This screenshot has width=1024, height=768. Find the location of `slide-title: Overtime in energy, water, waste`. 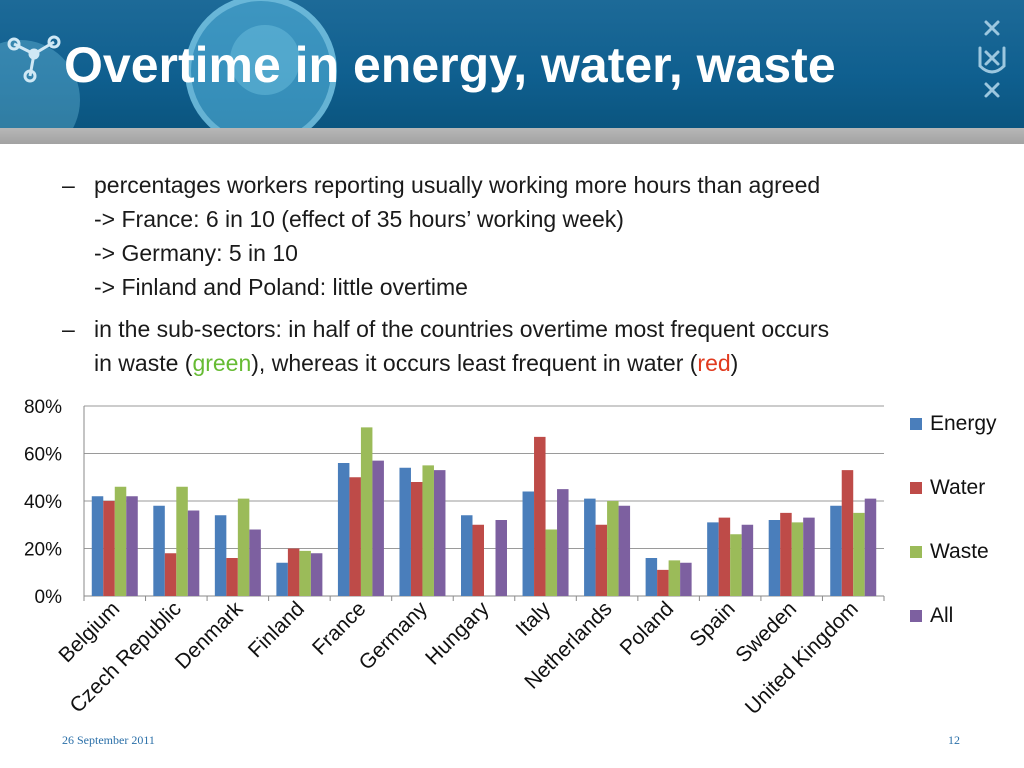

slide-title: Overtime in energy, water, waste is located at coordinates (450, 65).